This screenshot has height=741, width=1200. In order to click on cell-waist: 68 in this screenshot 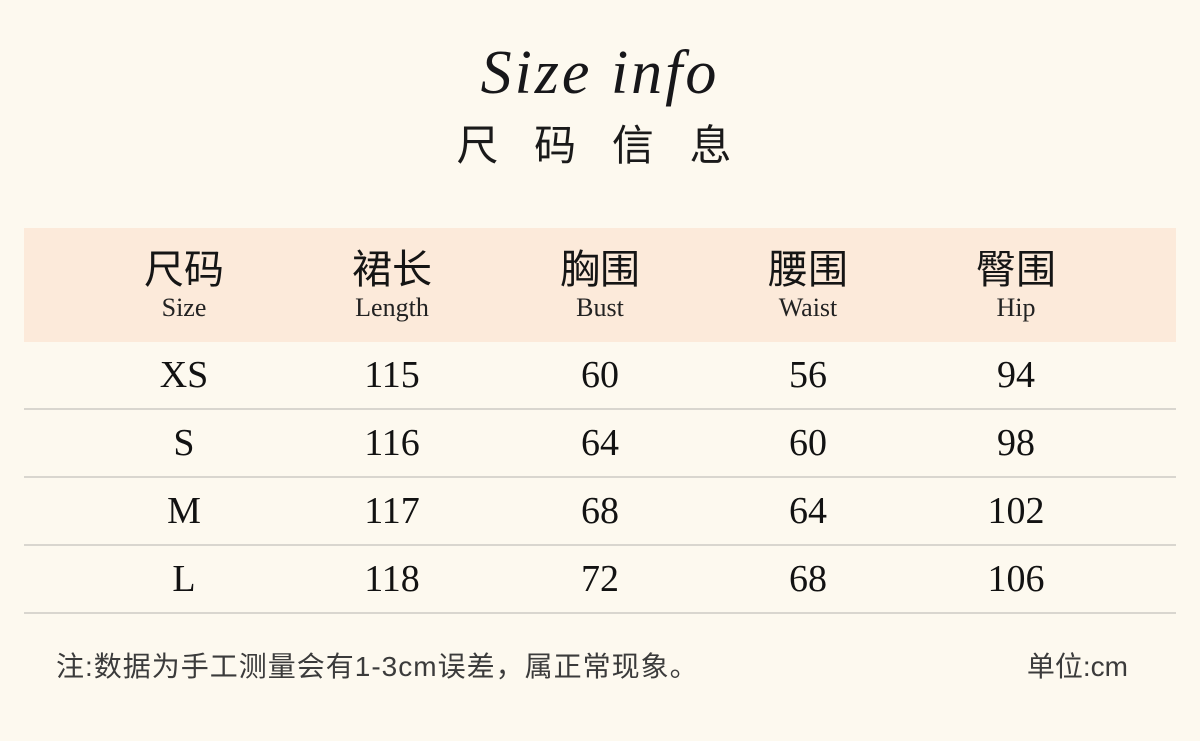, I will do `click(808, 579)`.